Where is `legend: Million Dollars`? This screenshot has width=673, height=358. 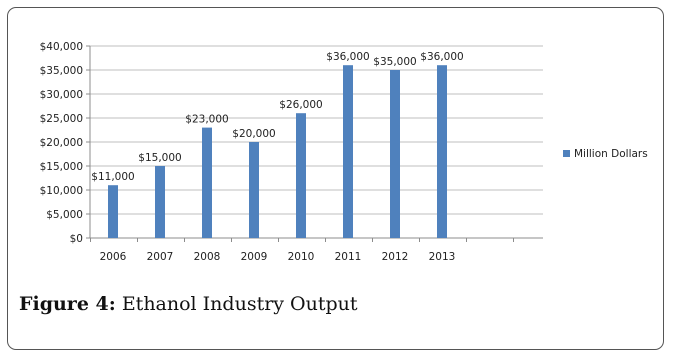 legend: Million Dollars is located at coordinates (605, 154).